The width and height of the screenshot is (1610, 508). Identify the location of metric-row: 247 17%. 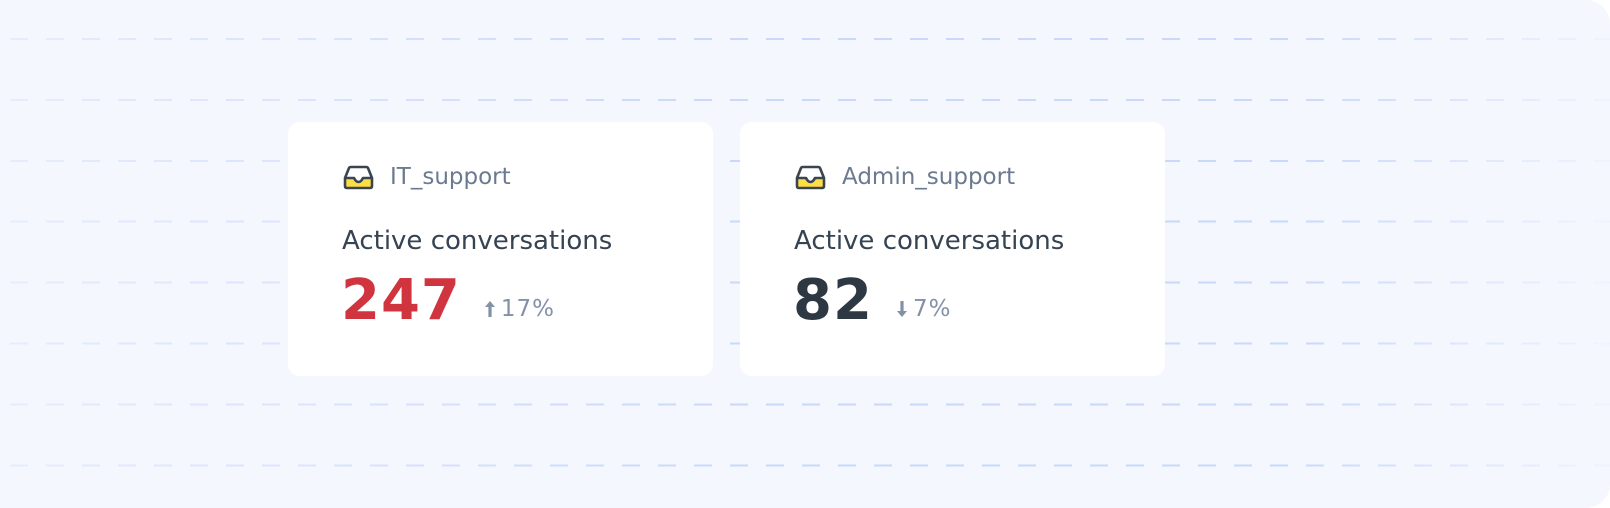
(448, 300).